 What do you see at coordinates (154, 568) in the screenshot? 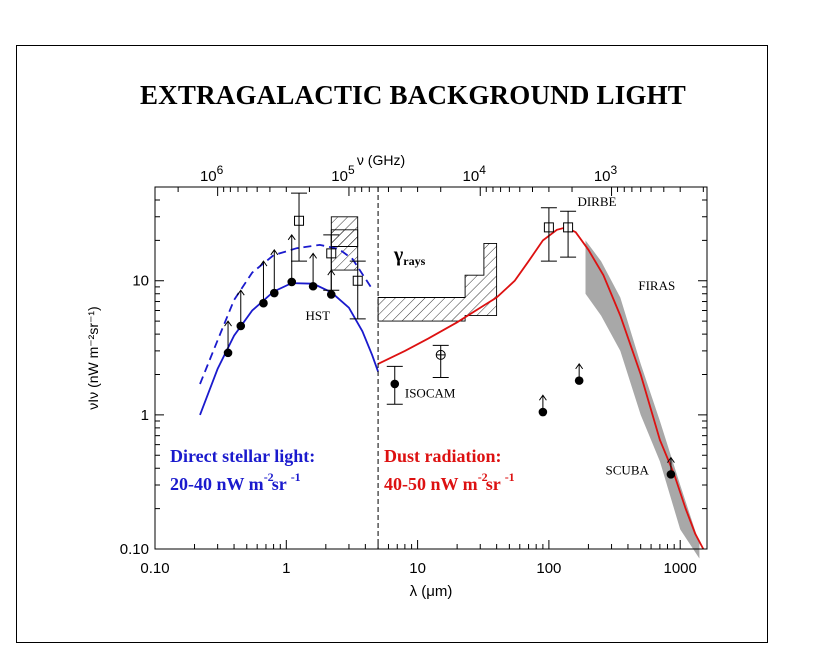
I see `x-tick-label-0: 0.10` at bounding box center [154, 568].